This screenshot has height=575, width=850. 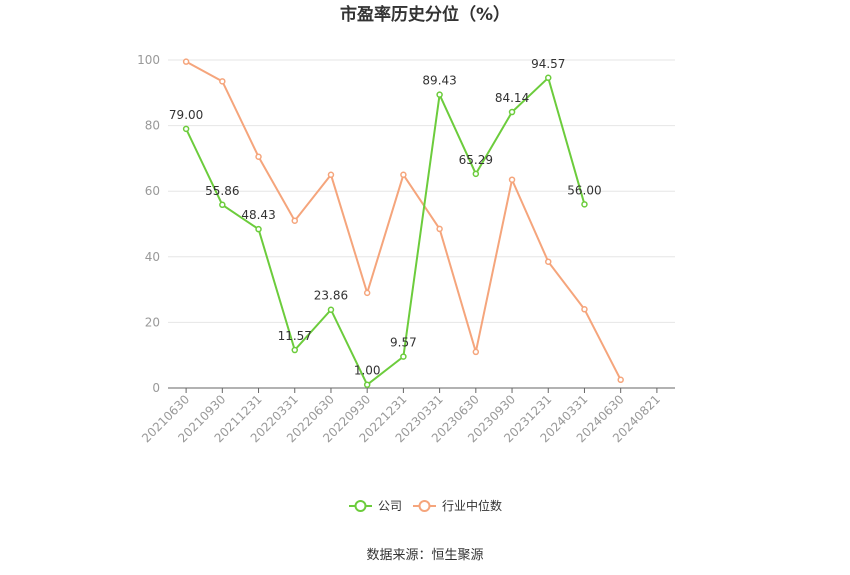 I want to click on chart-title: 市盈率历史分位（%）, so click(x=425, y=14).